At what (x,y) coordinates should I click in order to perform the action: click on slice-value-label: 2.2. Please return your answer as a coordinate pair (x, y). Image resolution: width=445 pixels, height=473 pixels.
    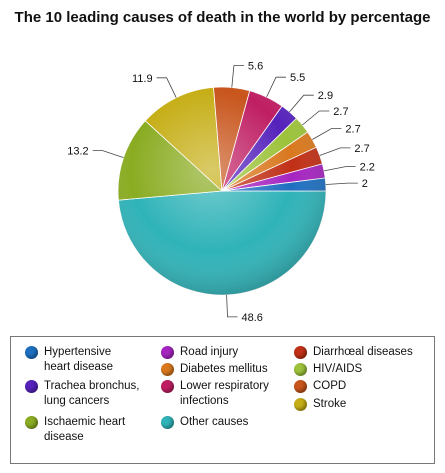
    Looking at the image, I should click on (367, 168).